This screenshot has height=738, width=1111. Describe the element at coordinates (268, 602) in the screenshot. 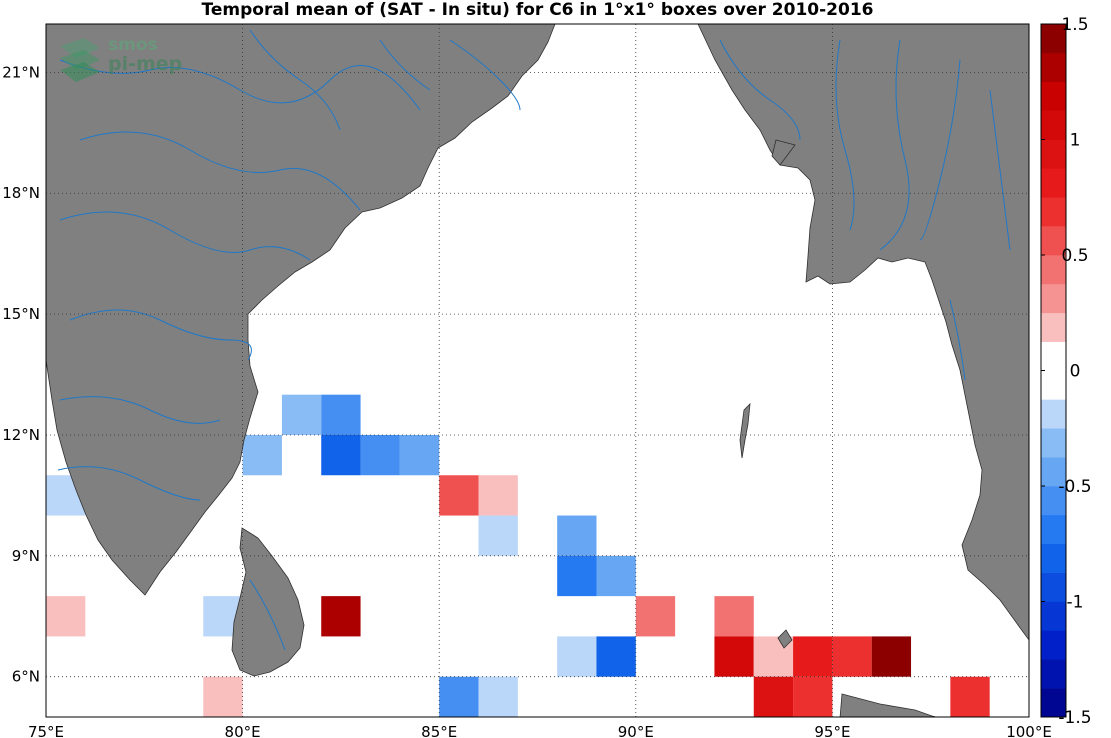

I see `land-sri-lanka` at that location.